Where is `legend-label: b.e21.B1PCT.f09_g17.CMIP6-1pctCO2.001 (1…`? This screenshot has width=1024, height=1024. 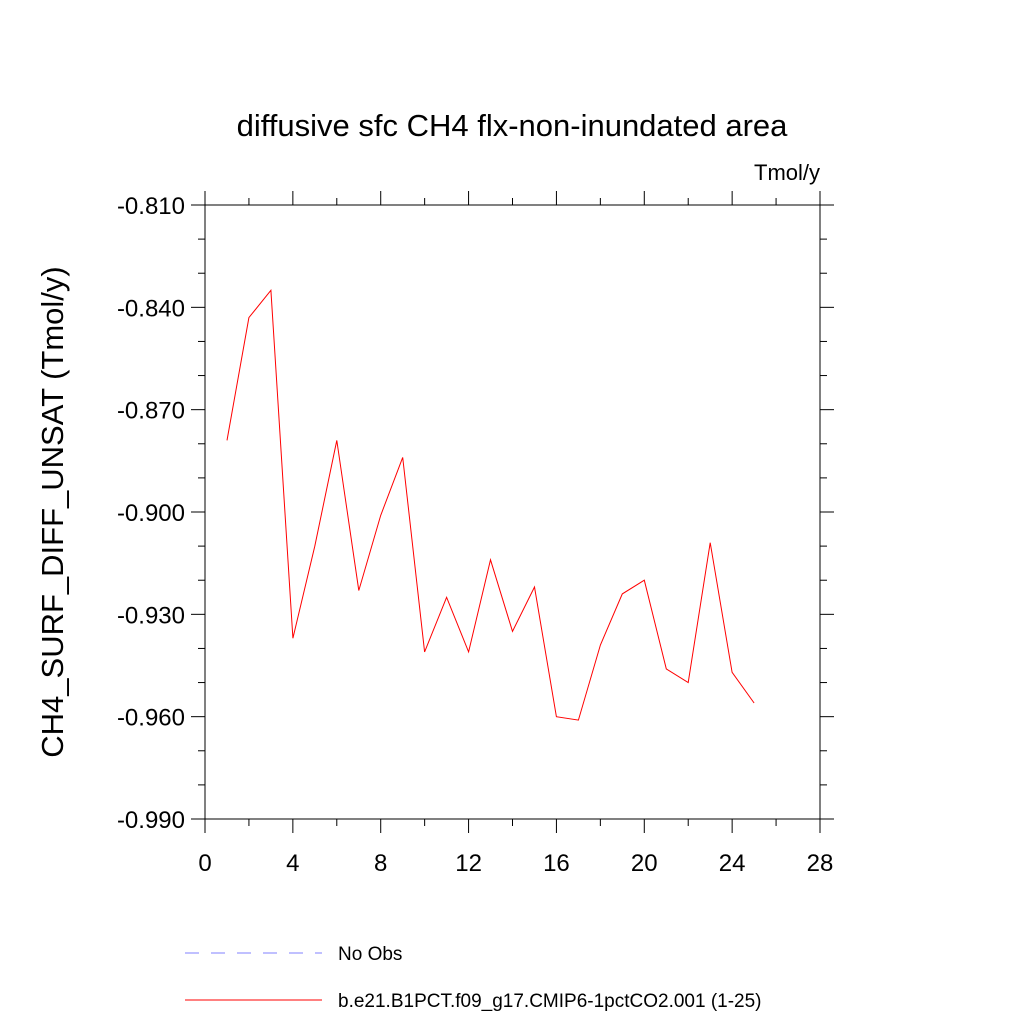 legend-label: b.e21.B1PCT.f09_g17.CMIP6-1pctCO2.001 (1… is located at coordinates (550, 1001).